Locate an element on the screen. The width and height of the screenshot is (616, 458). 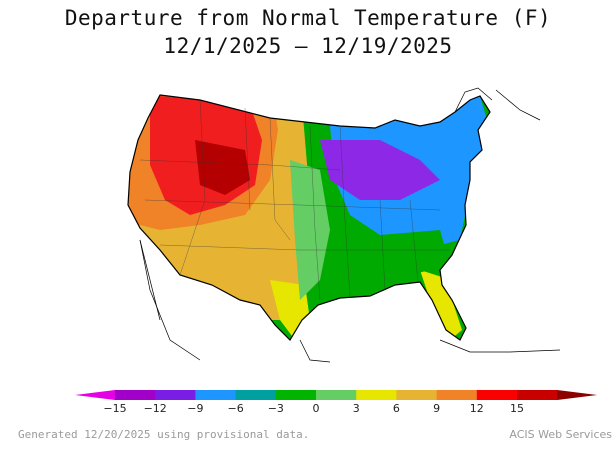
legend-tick-label: 3 is located at coordinates (356, 408).